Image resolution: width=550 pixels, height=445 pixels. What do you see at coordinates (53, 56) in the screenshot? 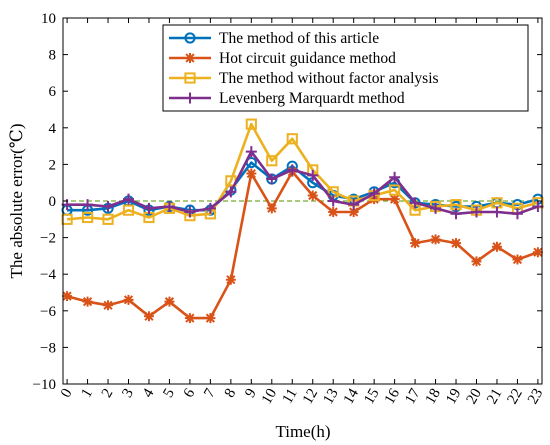
I see `y-tick-label: 8` at bounding box center [53, 56].